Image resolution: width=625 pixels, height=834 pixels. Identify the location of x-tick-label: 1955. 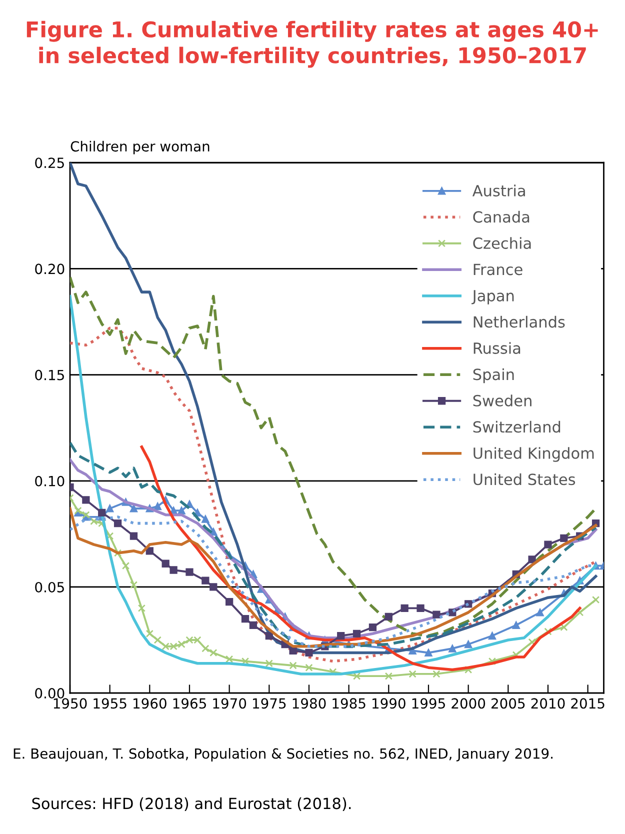
(110, 703).